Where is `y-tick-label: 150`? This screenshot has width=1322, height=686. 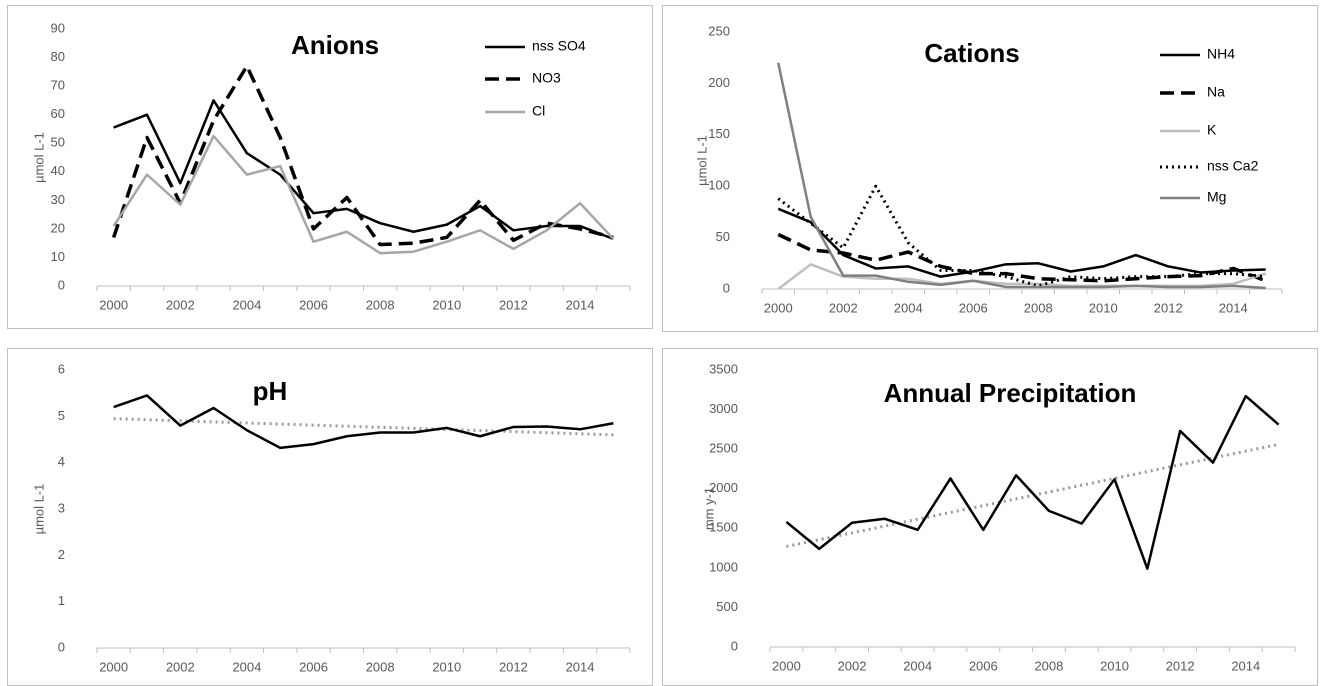 y-tick-label: 150 is located at coordinates (719, 133).